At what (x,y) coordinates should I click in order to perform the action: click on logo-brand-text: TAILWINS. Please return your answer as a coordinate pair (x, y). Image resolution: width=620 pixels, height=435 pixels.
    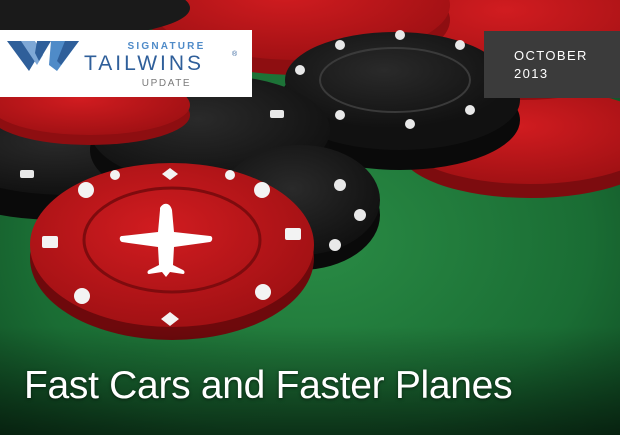
    Looking at the image, I should click on (144, 63).